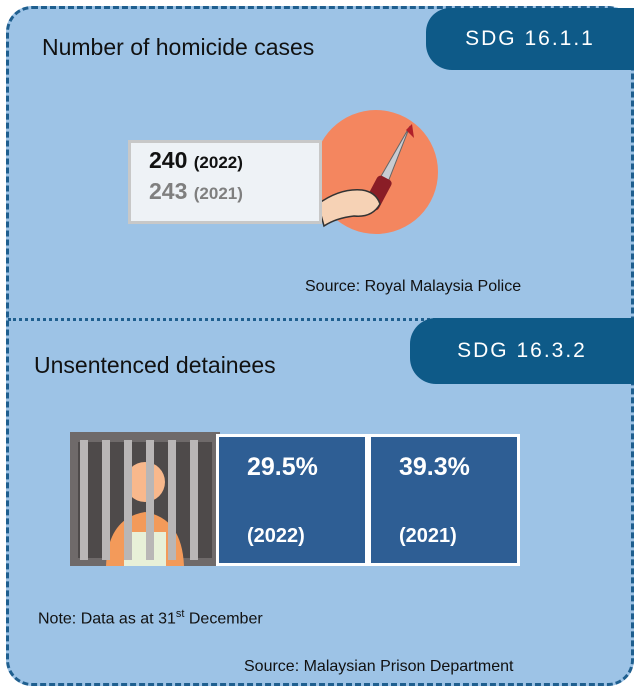  I want to click on note-tail: December, so click(223, 619).